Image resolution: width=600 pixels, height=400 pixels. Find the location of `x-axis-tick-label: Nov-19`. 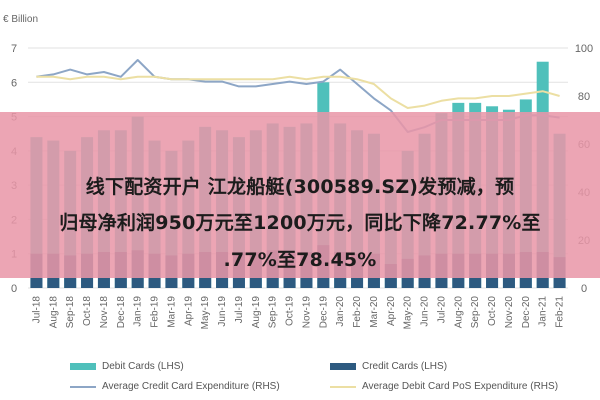

x-axis-tick-label: Nov-19 is located at coordinates (306, 312).